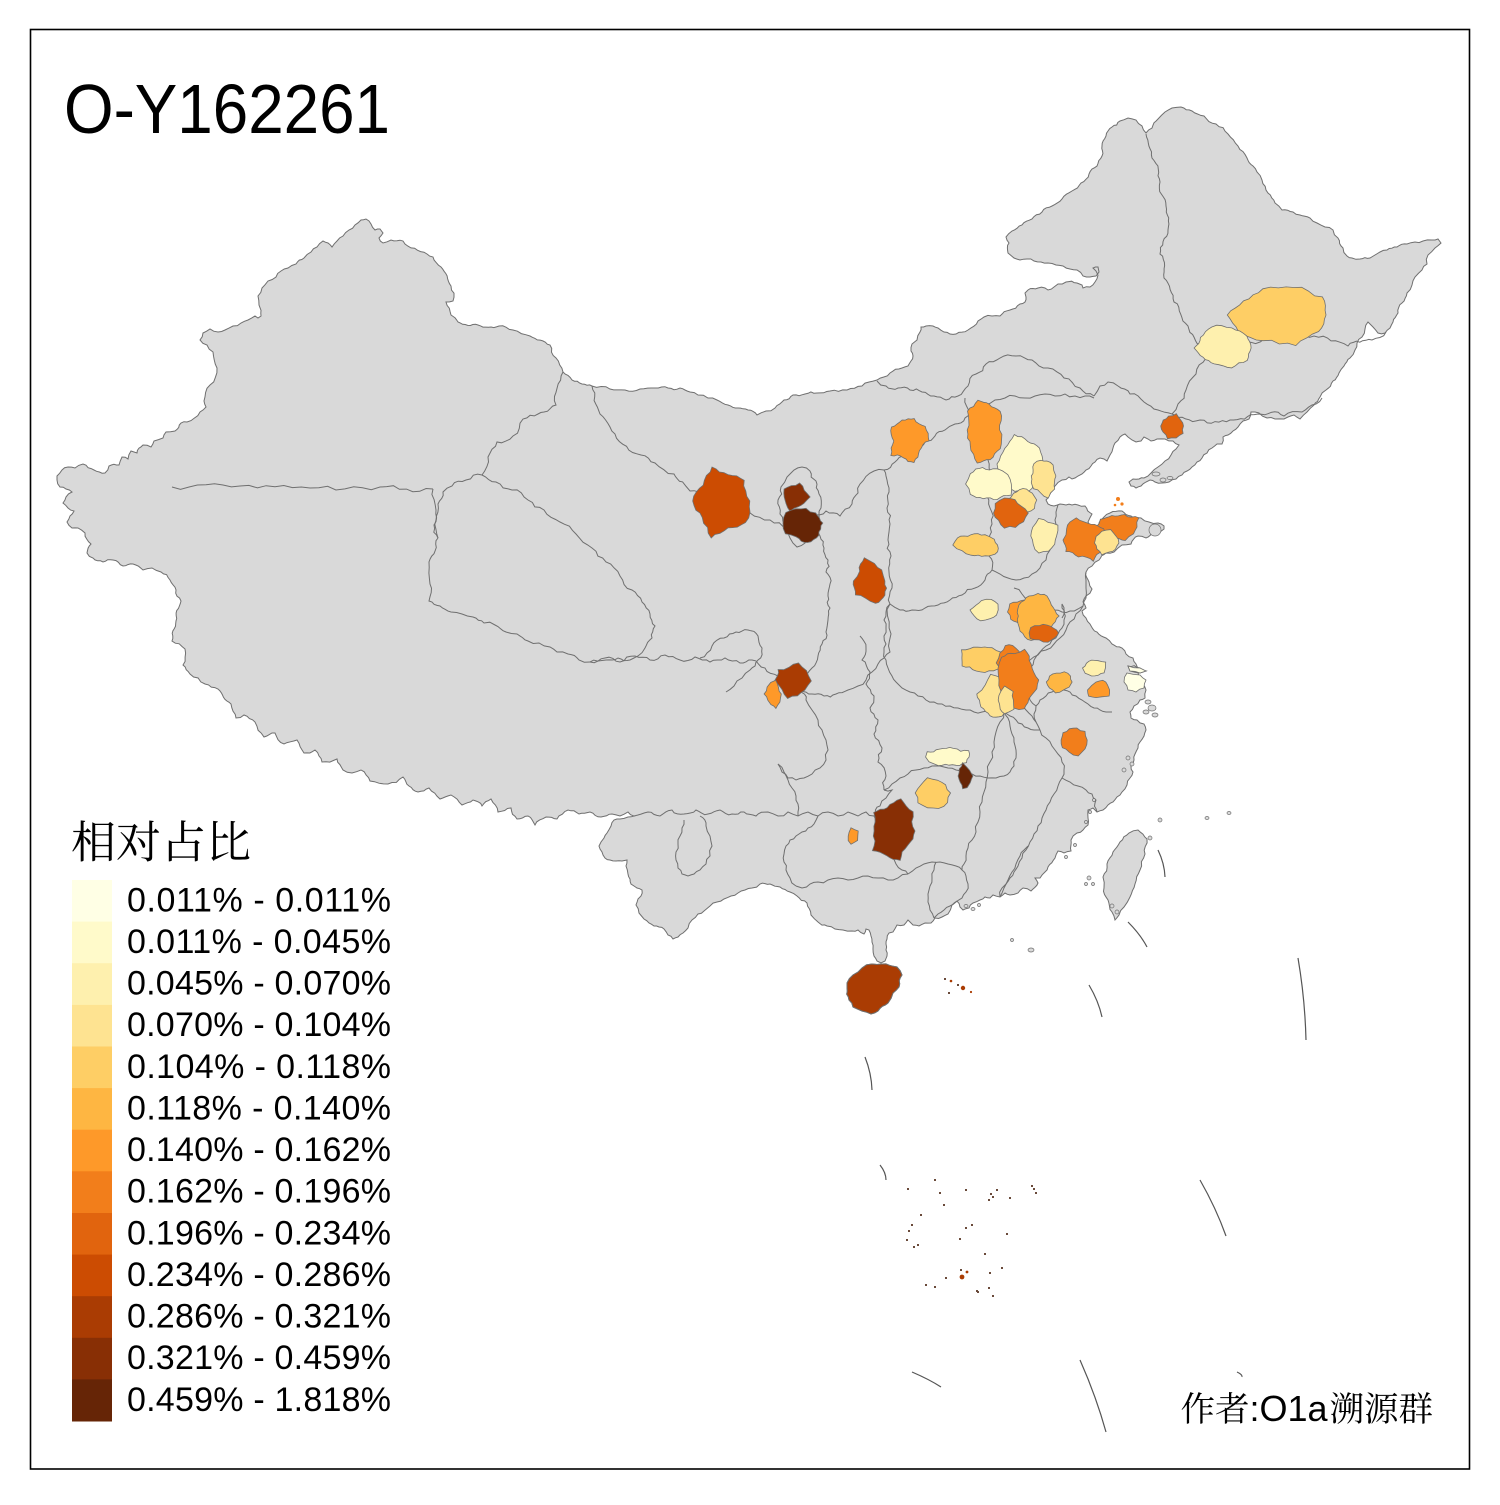  I want to click on svg-text: 0.070% - 0.104%, so click(259, 1025).